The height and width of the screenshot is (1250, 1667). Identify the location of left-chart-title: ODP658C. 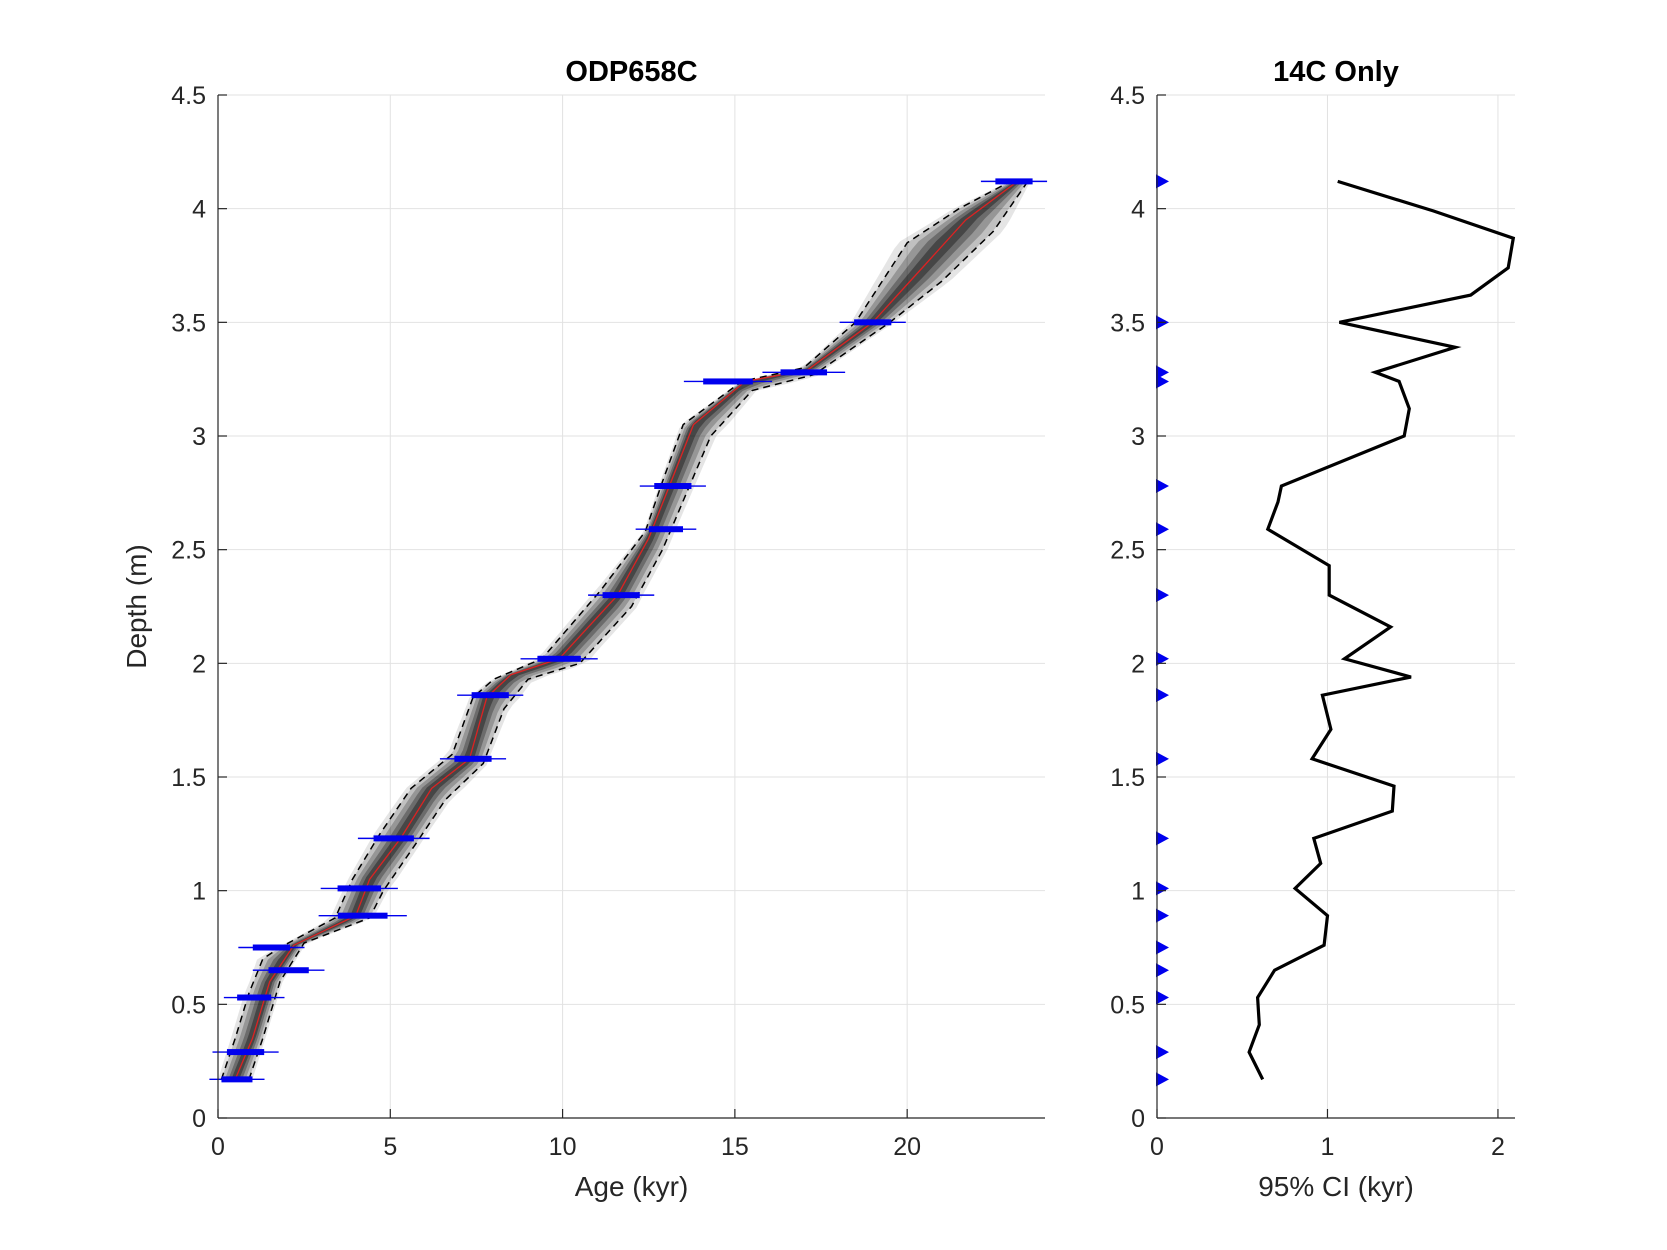
(631, 72).